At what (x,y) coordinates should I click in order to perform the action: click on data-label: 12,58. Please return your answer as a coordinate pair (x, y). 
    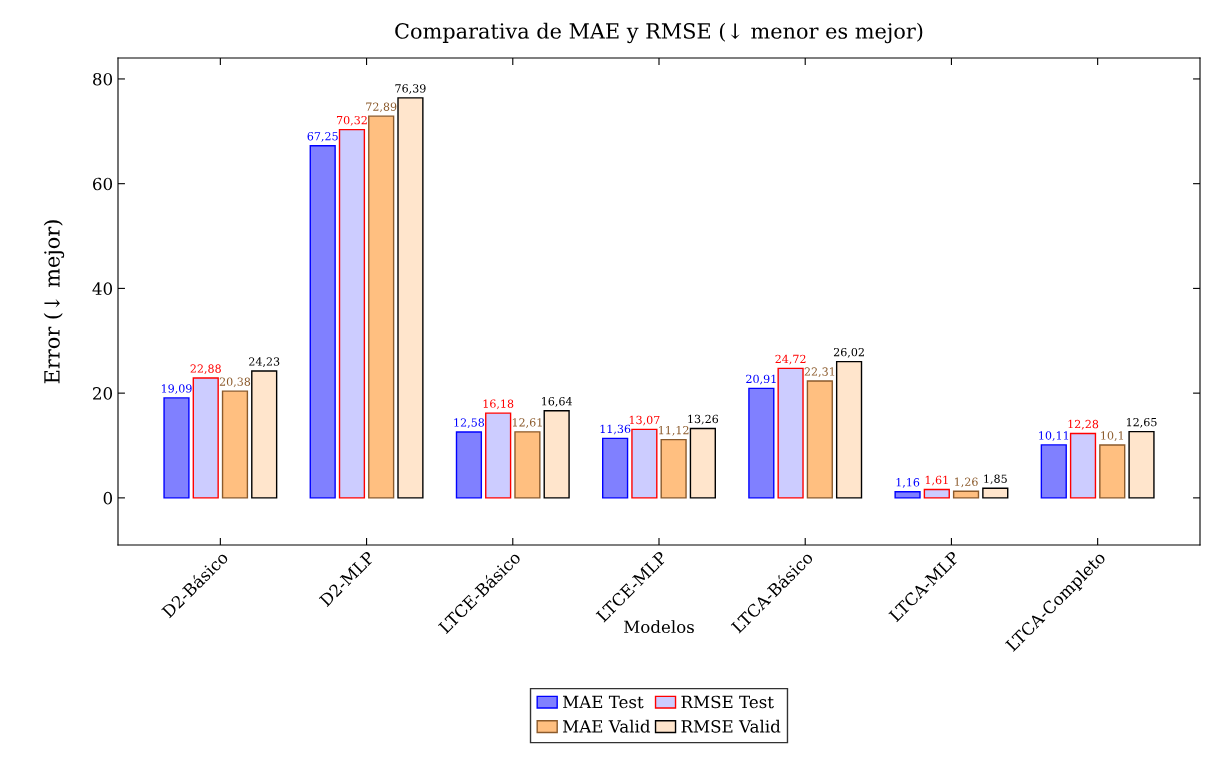
    Looking at the image, I should click on (469, 423).